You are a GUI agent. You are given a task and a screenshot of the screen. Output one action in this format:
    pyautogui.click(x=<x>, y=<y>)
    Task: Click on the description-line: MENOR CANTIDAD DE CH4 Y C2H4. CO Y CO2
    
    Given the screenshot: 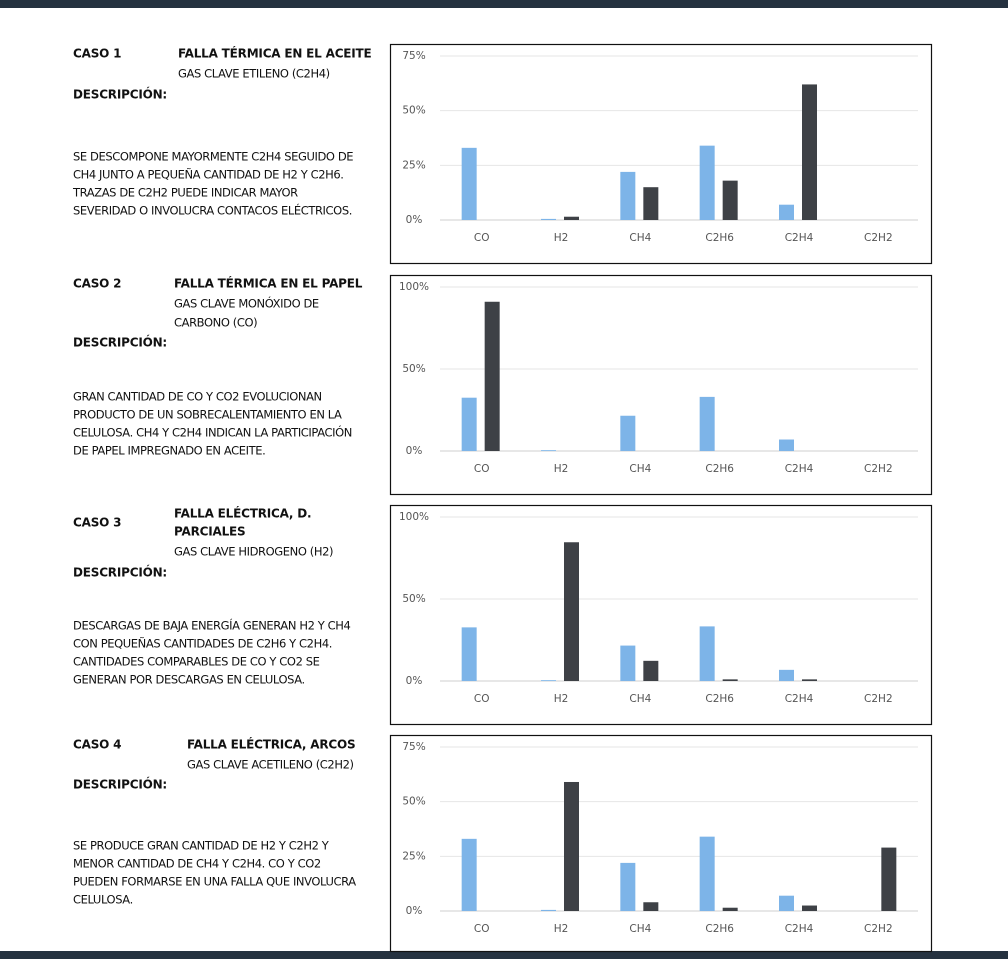 What is the action you would take?
    pyautogui.click(x=197, y=864)
    